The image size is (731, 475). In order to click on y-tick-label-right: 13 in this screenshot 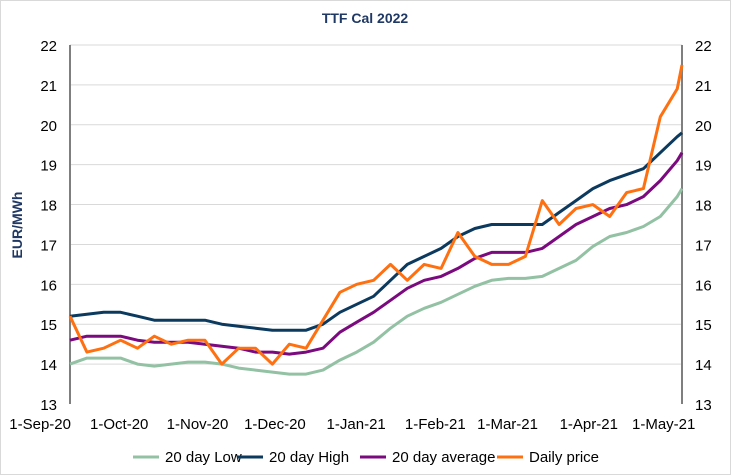, I will do `click(703, 405)`.